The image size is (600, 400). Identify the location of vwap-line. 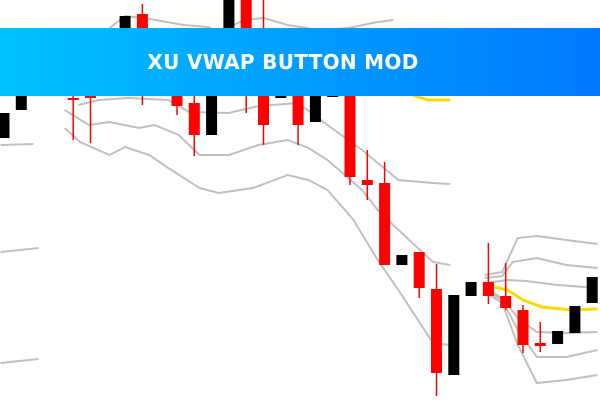
(431, 97).